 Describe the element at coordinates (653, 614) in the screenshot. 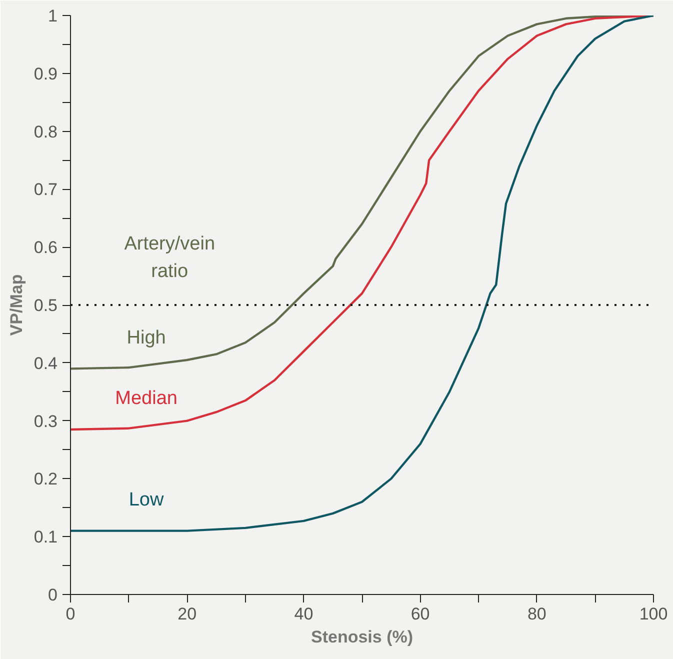

I see `x-tick-label: 100` at that location.